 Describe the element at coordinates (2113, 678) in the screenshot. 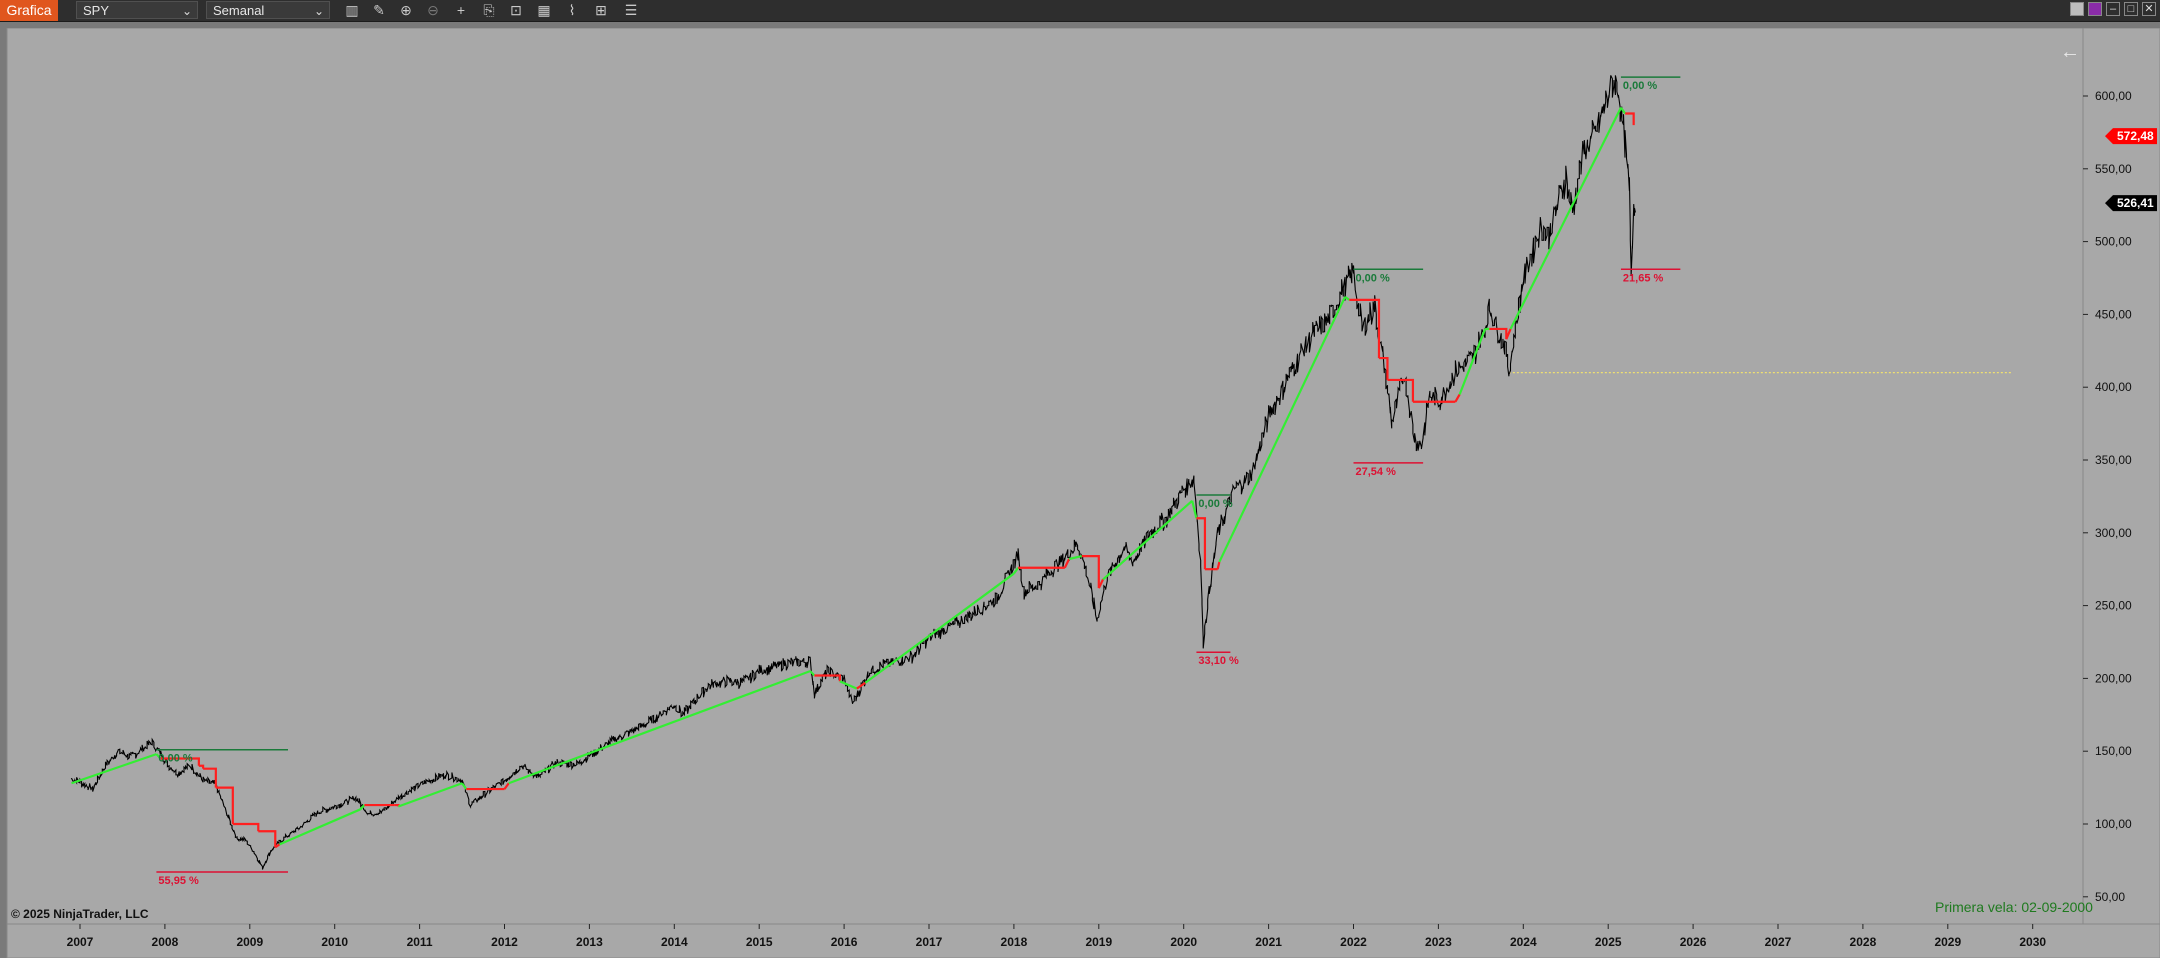

I see `y-tick-label: 200,00` at that location.